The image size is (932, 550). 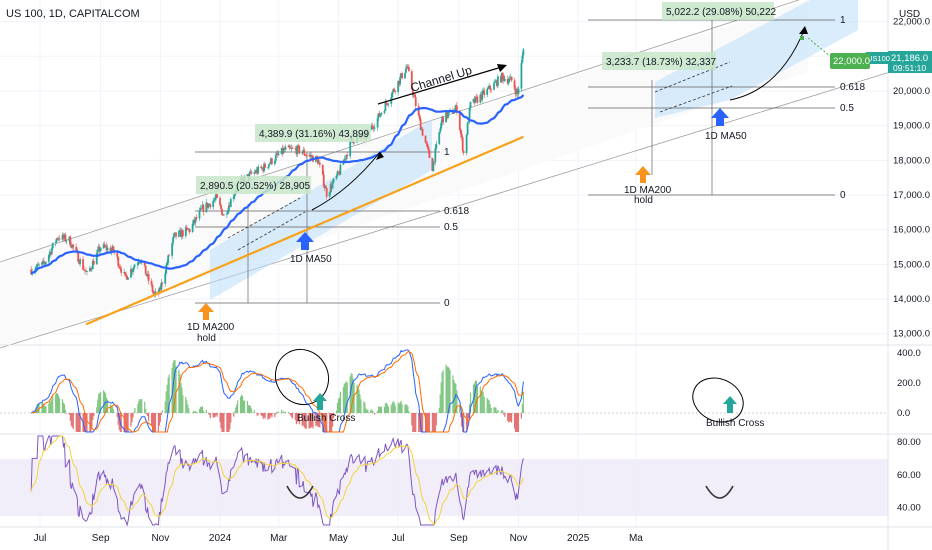 What do you see at coordinates (279, 538) in the screenshot?
I see `x-tick-label: Mar` at bounding box center [279, 538].